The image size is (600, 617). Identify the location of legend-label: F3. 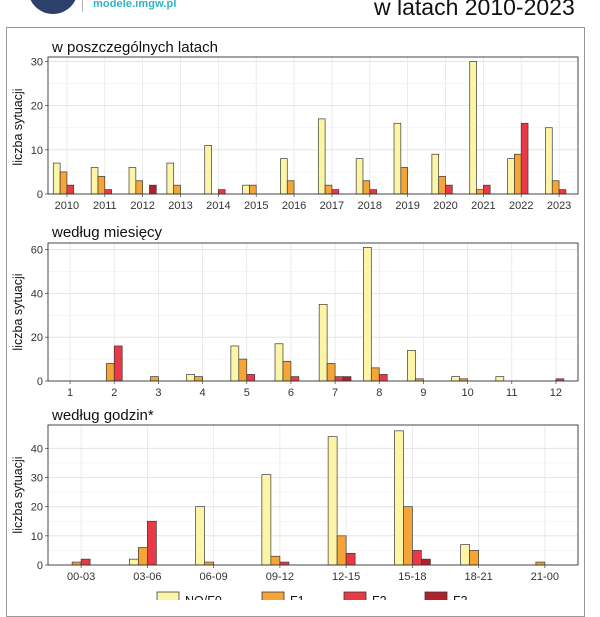
(460, 597).